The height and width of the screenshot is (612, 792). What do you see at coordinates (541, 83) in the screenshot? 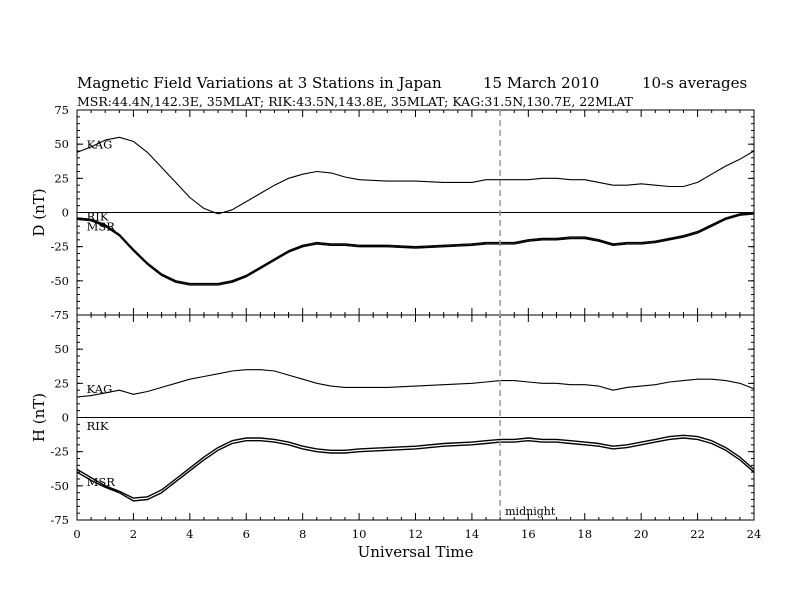
I see `chart-date: 15 March 2010` at bounding box center [541, 83].